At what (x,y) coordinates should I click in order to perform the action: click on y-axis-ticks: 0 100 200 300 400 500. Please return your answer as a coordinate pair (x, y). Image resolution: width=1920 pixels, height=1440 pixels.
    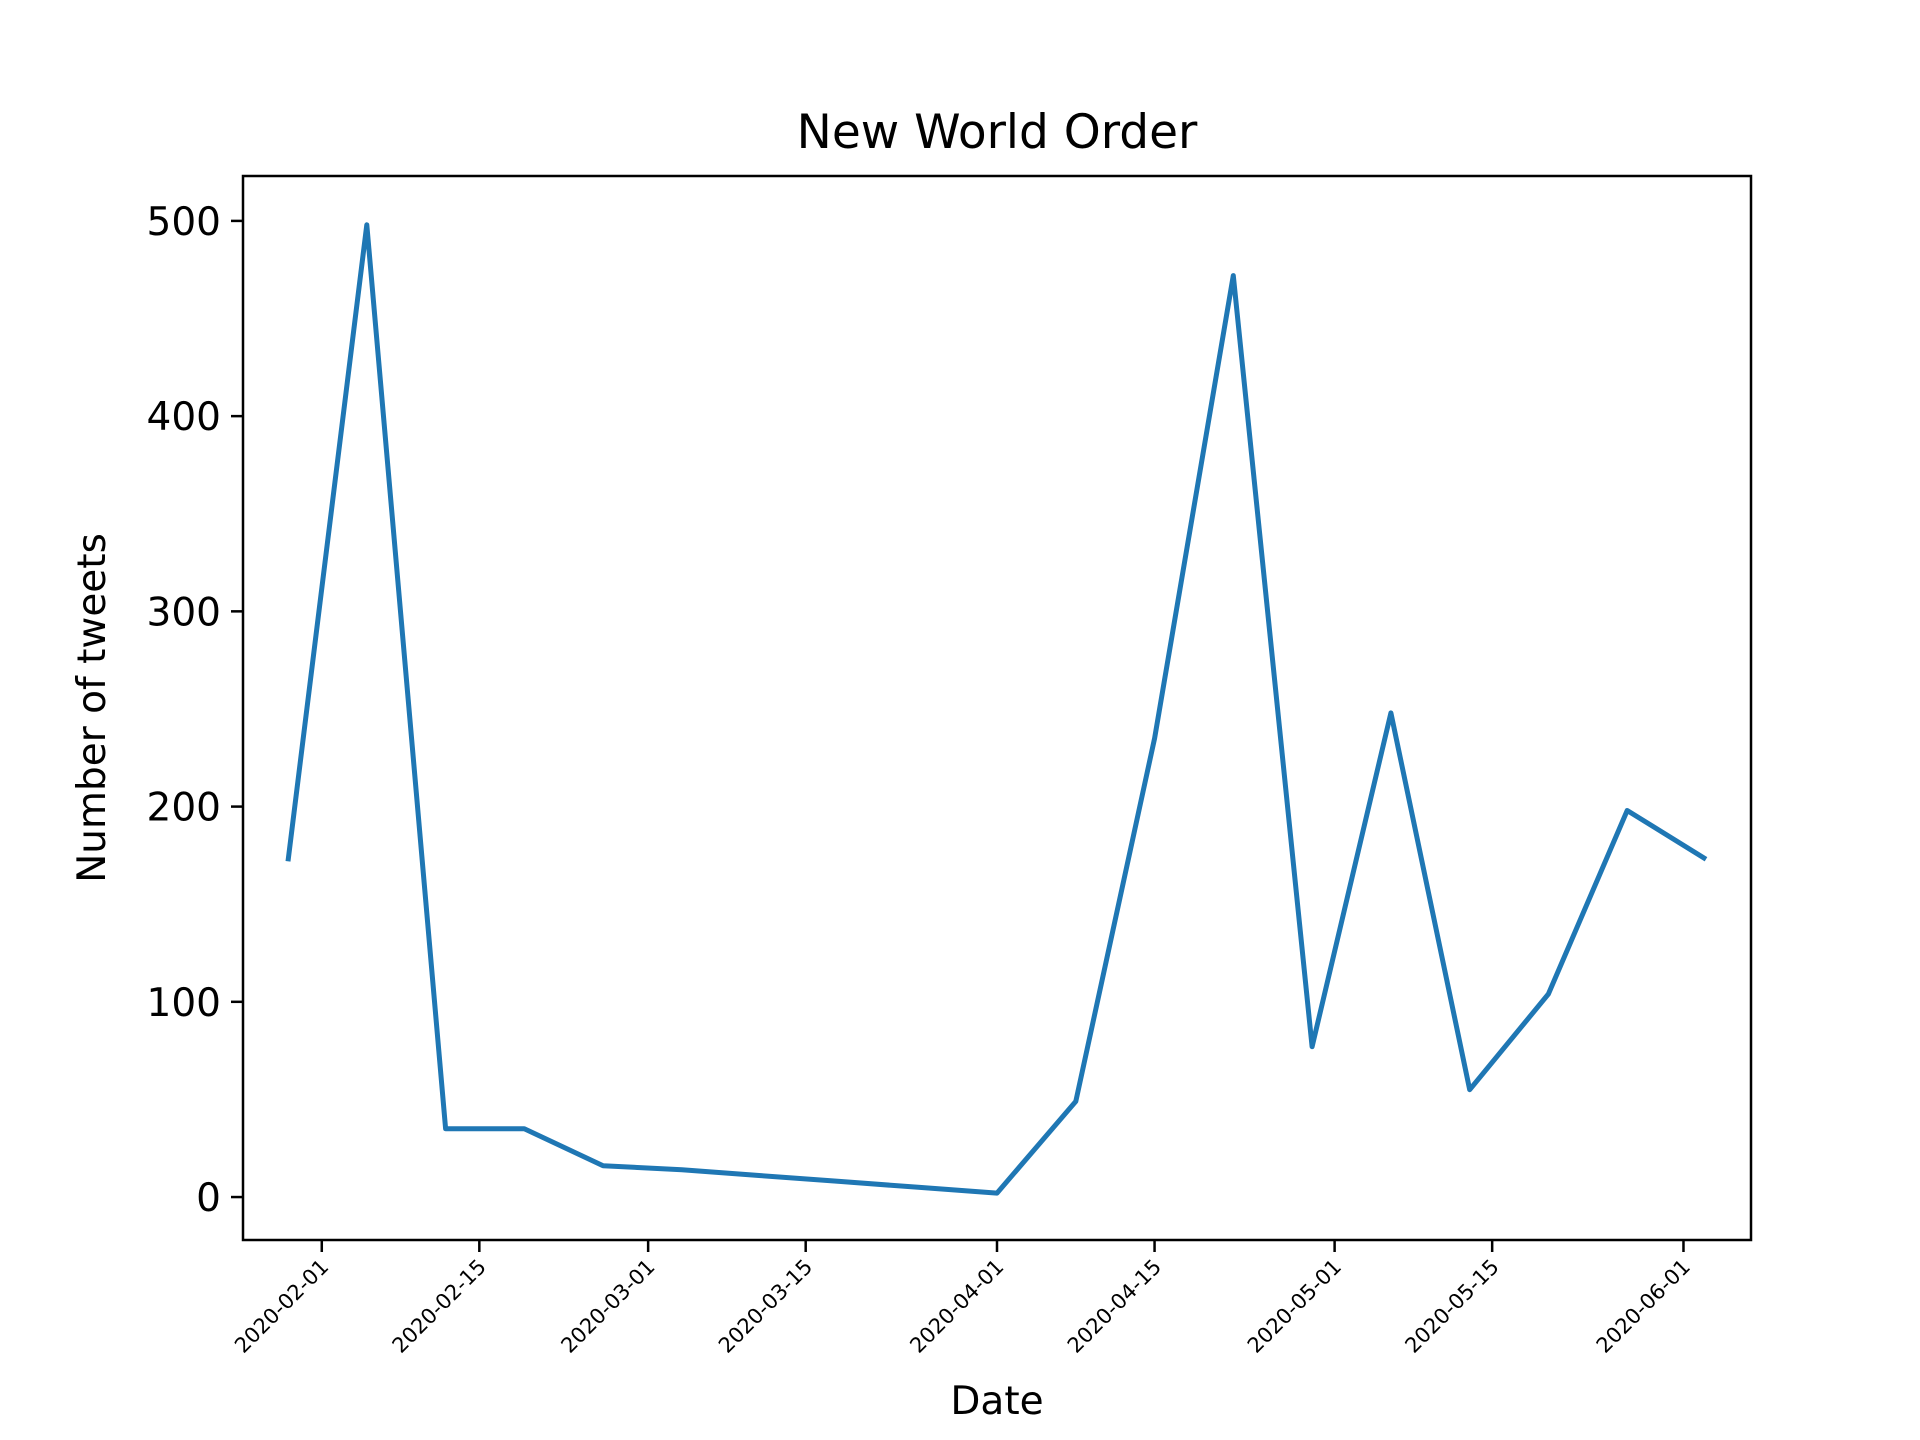
    Looking at the image, I should click on (195, 710).